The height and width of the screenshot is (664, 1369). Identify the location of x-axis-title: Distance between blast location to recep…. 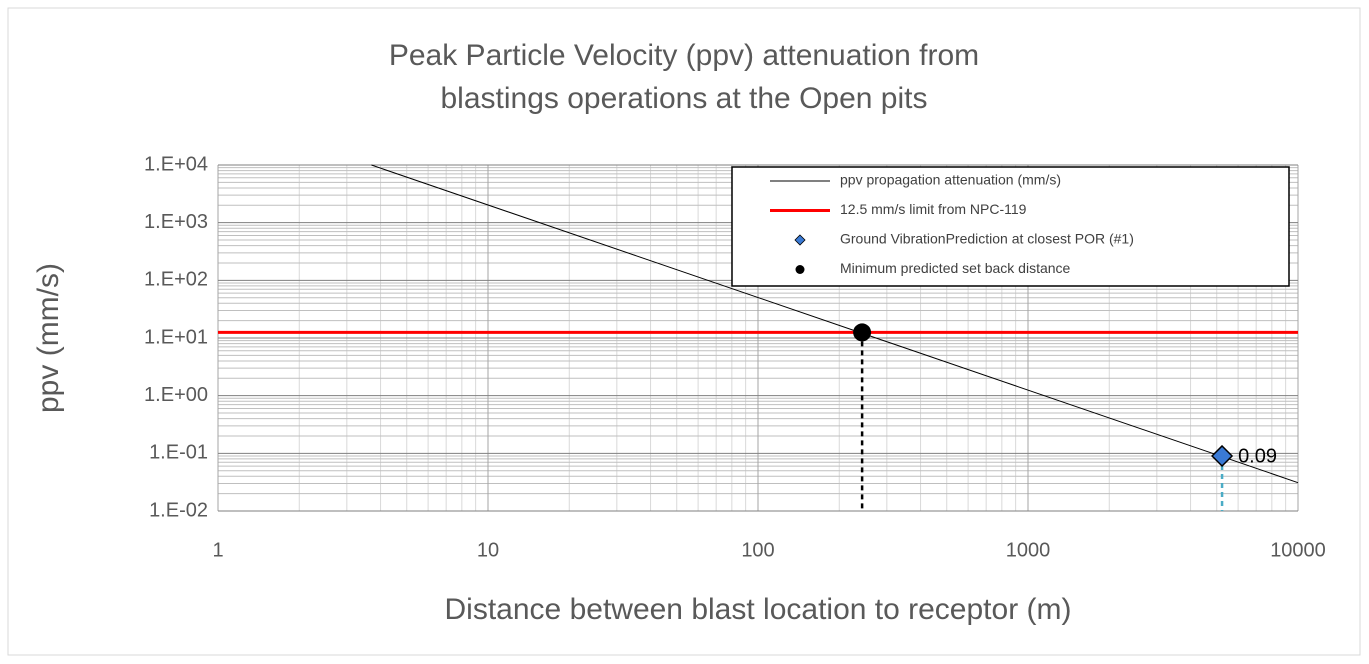
(758, 609).